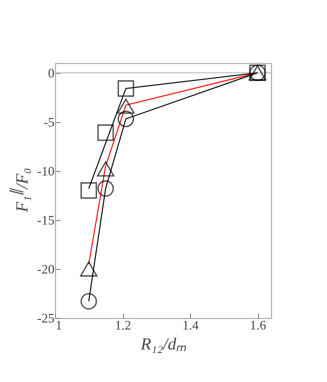 This screenshot has width=327, height=382. What do you see at coordinates (59, 325) in the screenshot?
I see `x-tick-label: 1` at bounding box center [59, 325].